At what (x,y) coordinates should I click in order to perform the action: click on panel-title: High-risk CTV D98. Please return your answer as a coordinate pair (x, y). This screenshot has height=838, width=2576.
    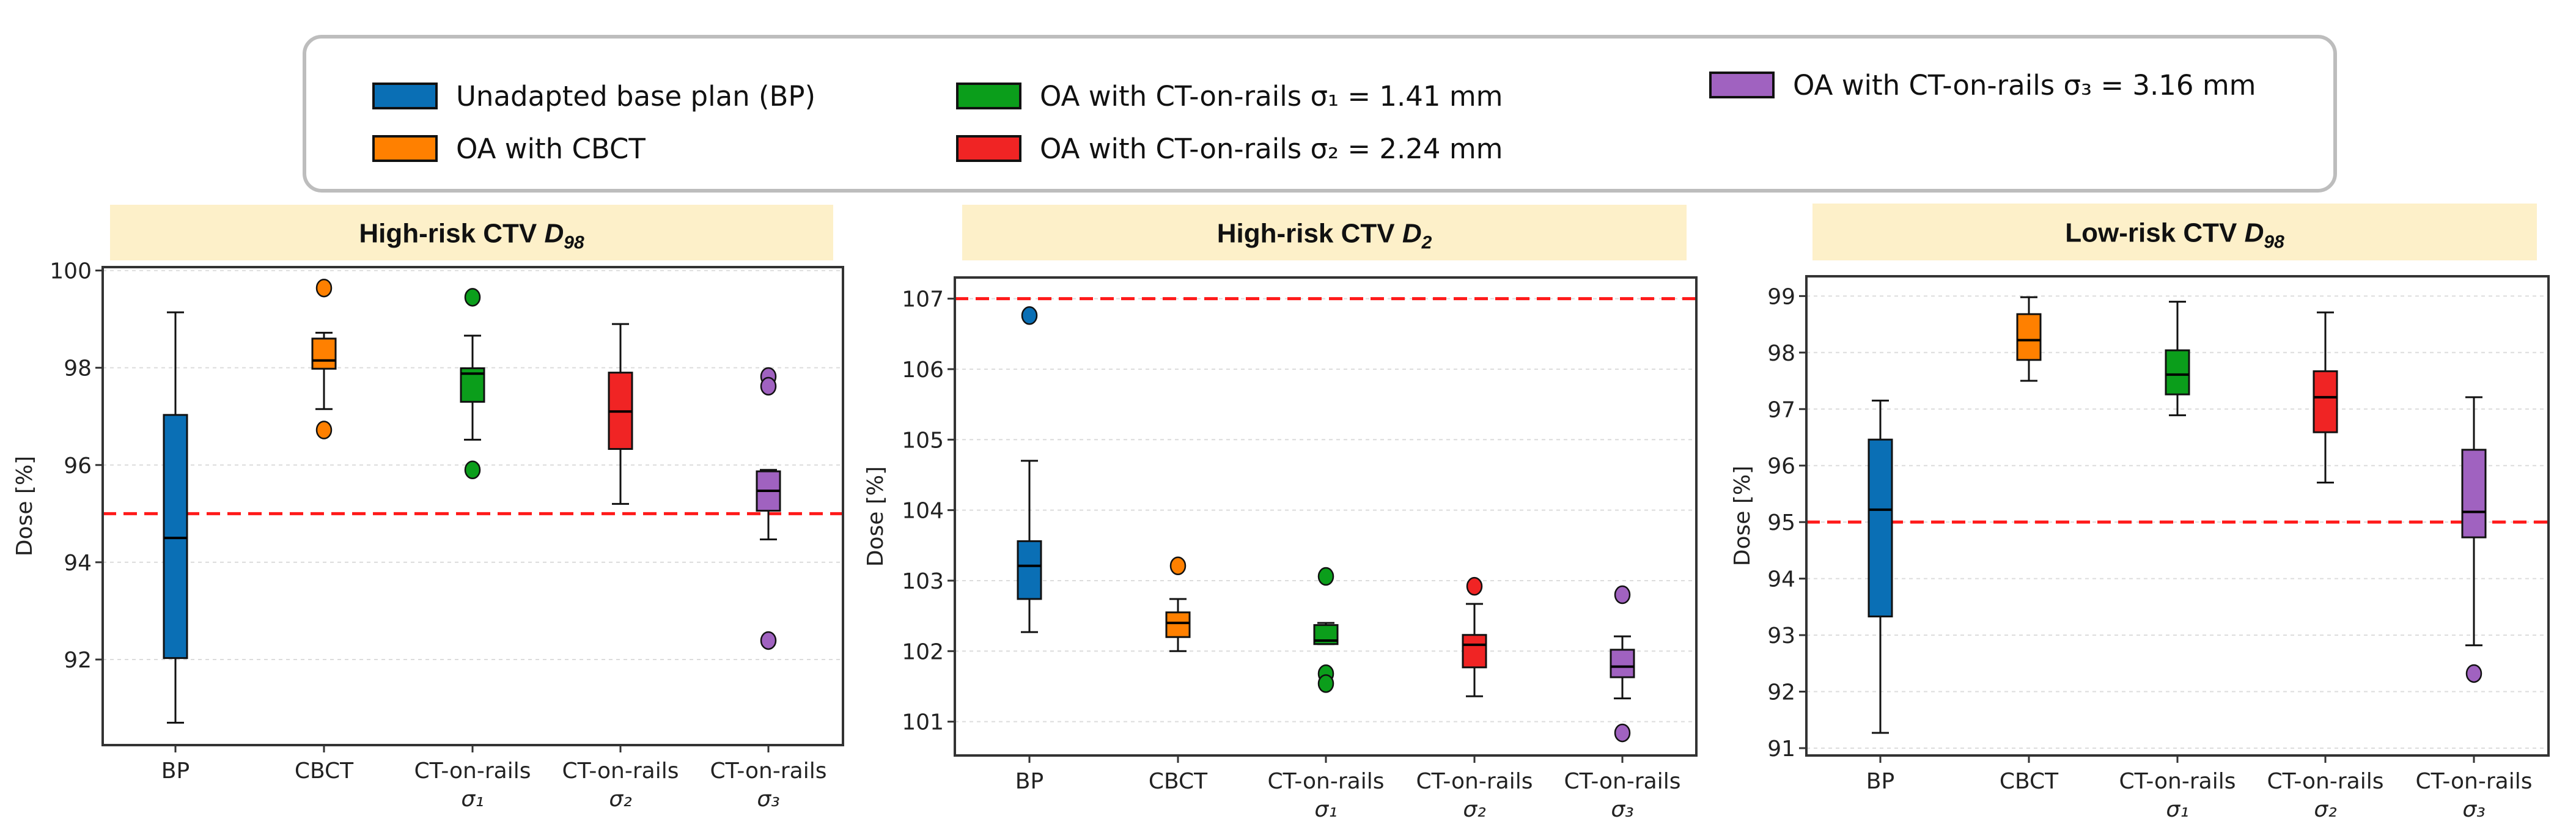
    Looking at the image, I should click on (471, 236).